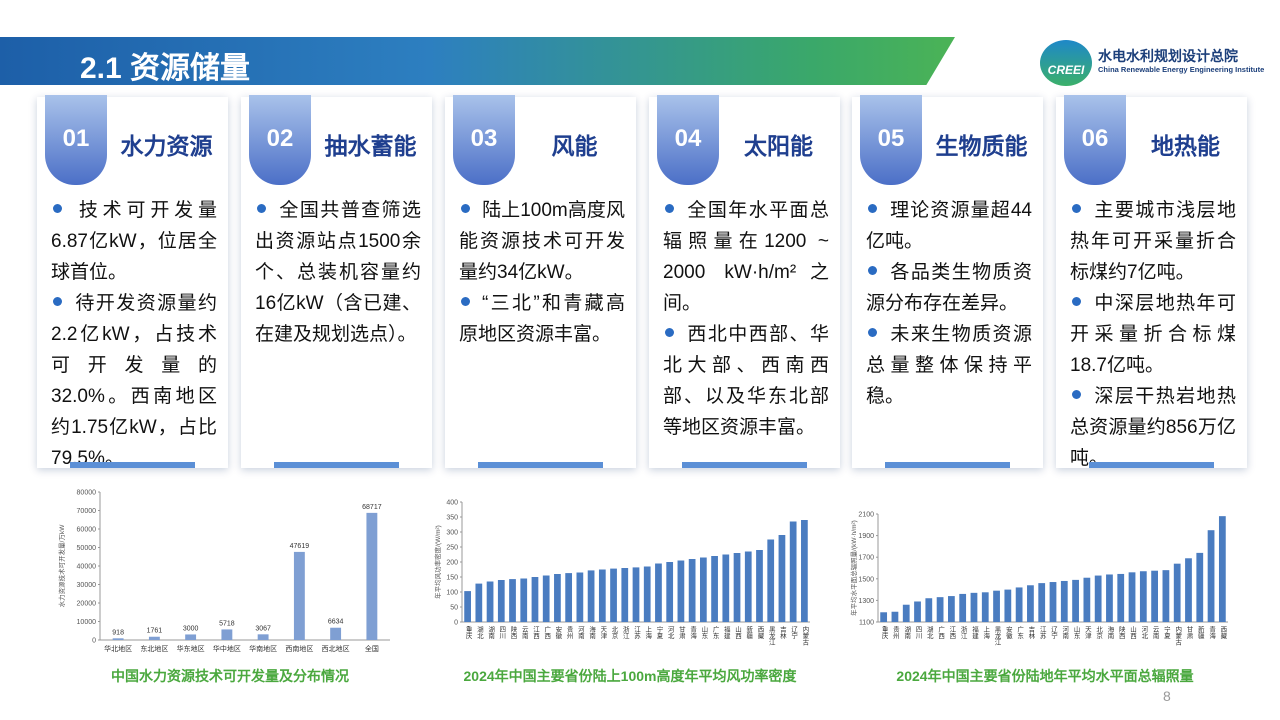 This screenshot has width=1280, height=720. Describe the element at coordinates (454, 608) in the screenshot. I see `y-tick-label: 50` at that location.